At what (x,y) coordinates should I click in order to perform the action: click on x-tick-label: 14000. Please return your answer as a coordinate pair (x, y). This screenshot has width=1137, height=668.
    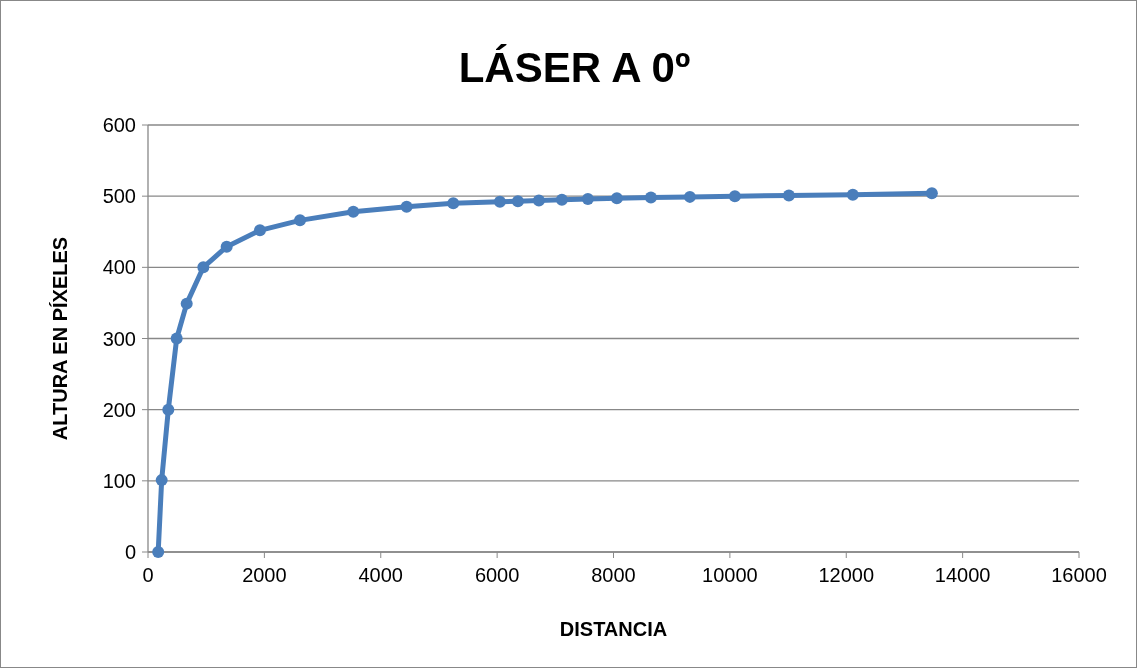
    Looking at the image, I should click on (962, 575).